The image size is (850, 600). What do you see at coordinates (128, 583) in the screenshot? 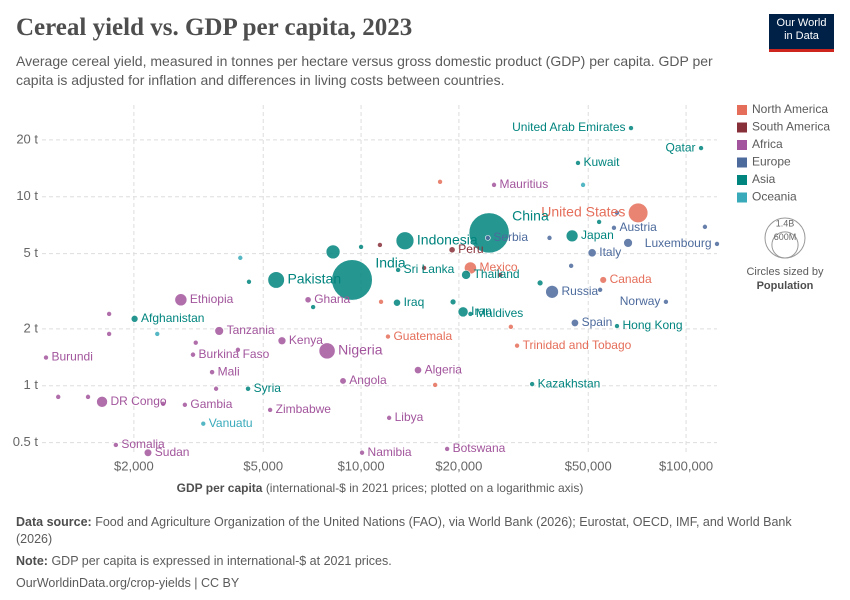
I see `url: OurWorldinData.org/crop-yields | CC BY` at bounding box center [128, 583].